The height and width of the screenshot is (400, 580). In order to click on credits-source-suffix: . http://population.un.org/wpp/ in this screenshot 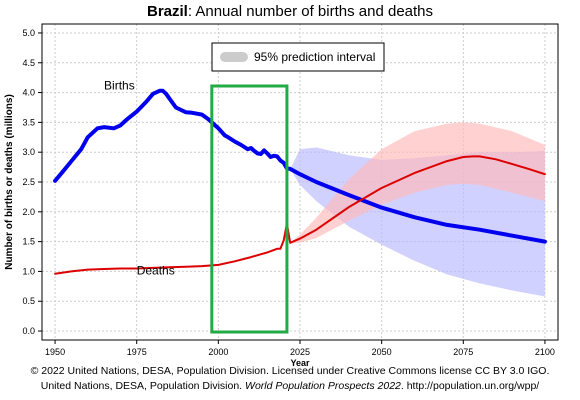, I will do `click(470, 386)`.